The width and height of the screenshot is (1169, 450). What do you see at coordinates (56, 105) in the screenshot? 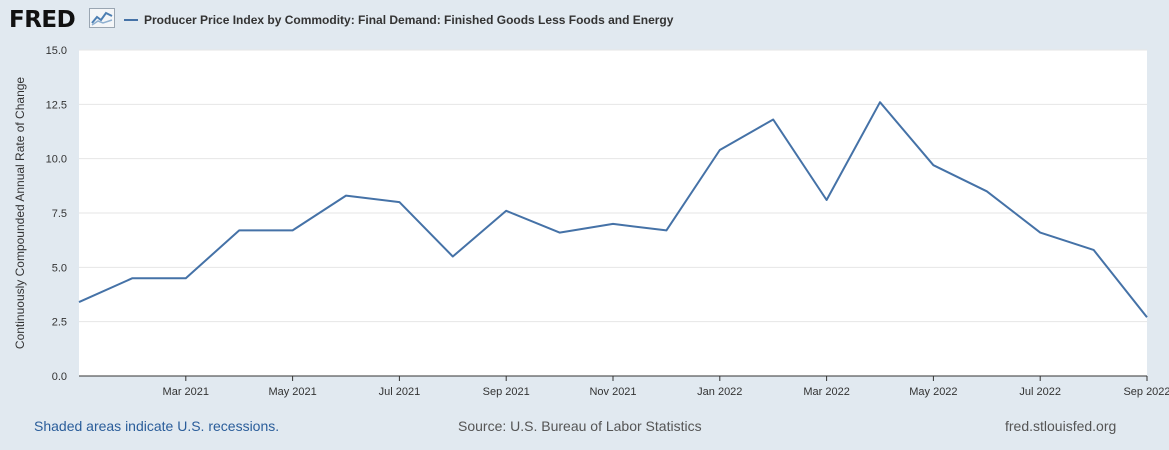
I see `y-tick-label: 12.5` at bounding box center [56, 105].